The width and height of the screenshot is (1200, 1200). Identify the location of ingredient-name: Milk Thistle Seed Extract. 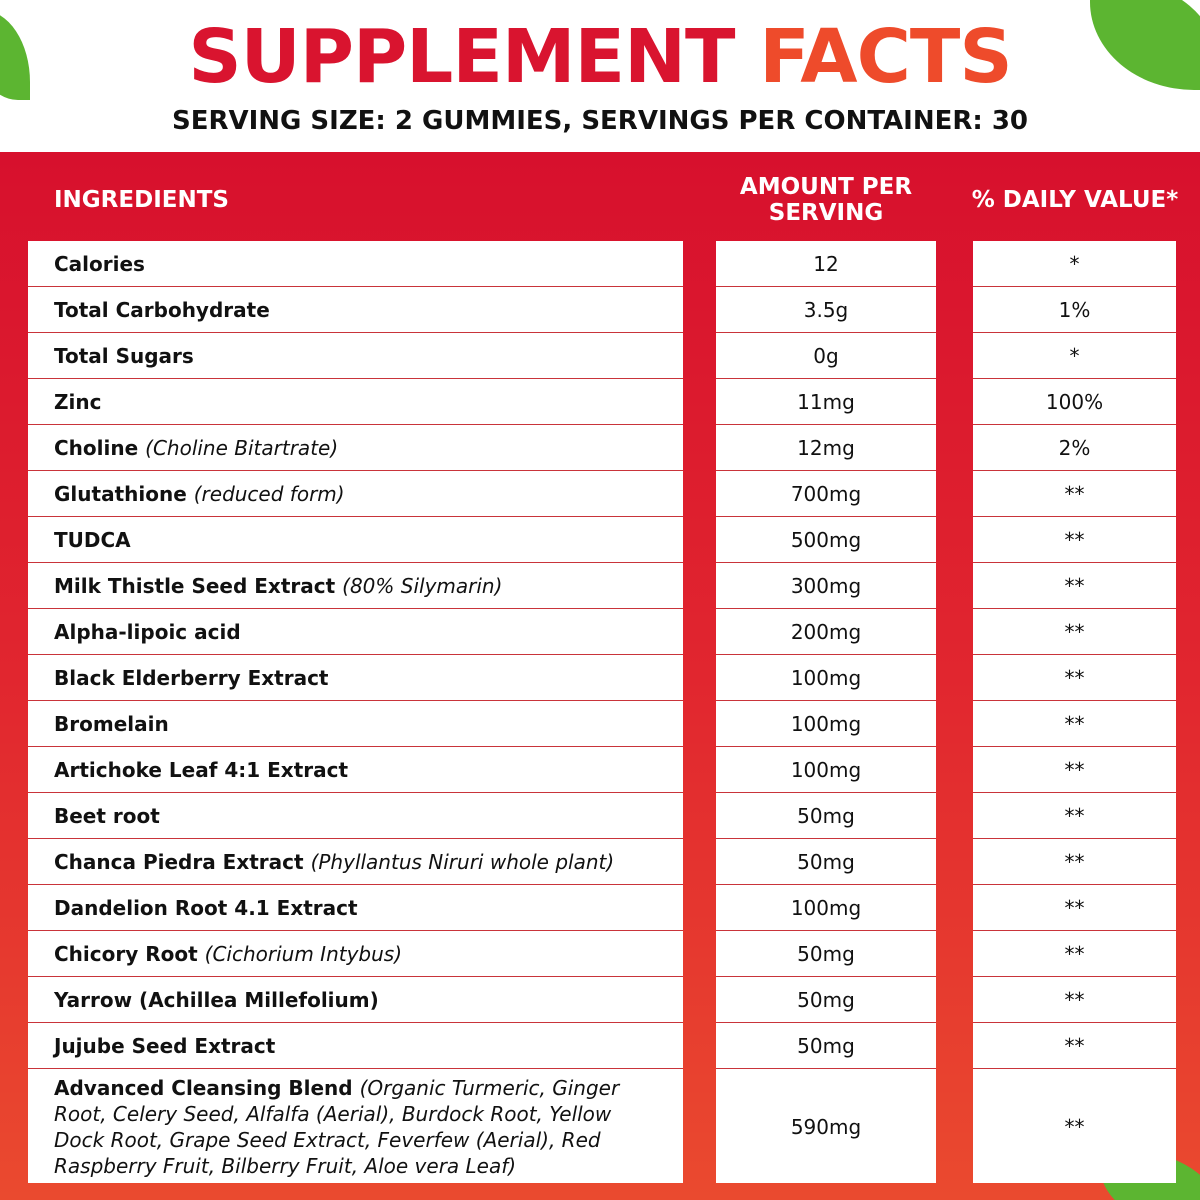
(195, 585).